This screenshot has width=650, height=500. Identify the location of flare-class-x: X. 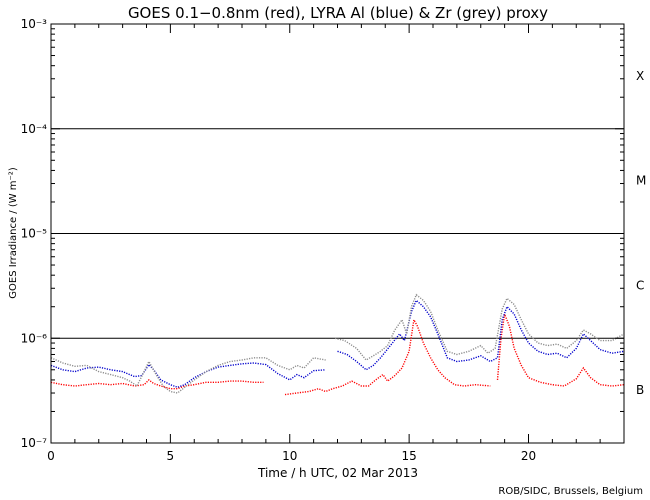
(640, 76).